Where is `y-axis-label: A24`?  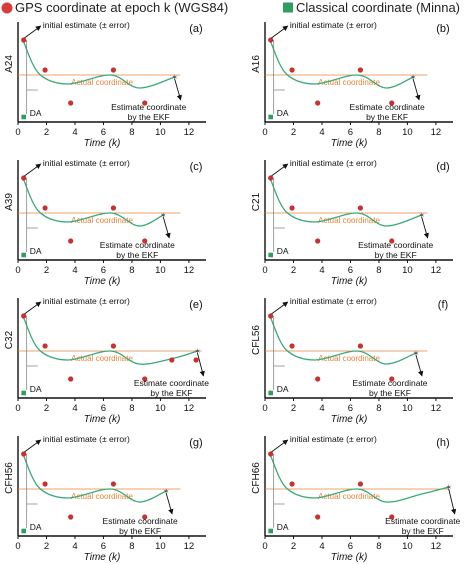
y-axis-label: A24 is located at coordinates (9, 64).